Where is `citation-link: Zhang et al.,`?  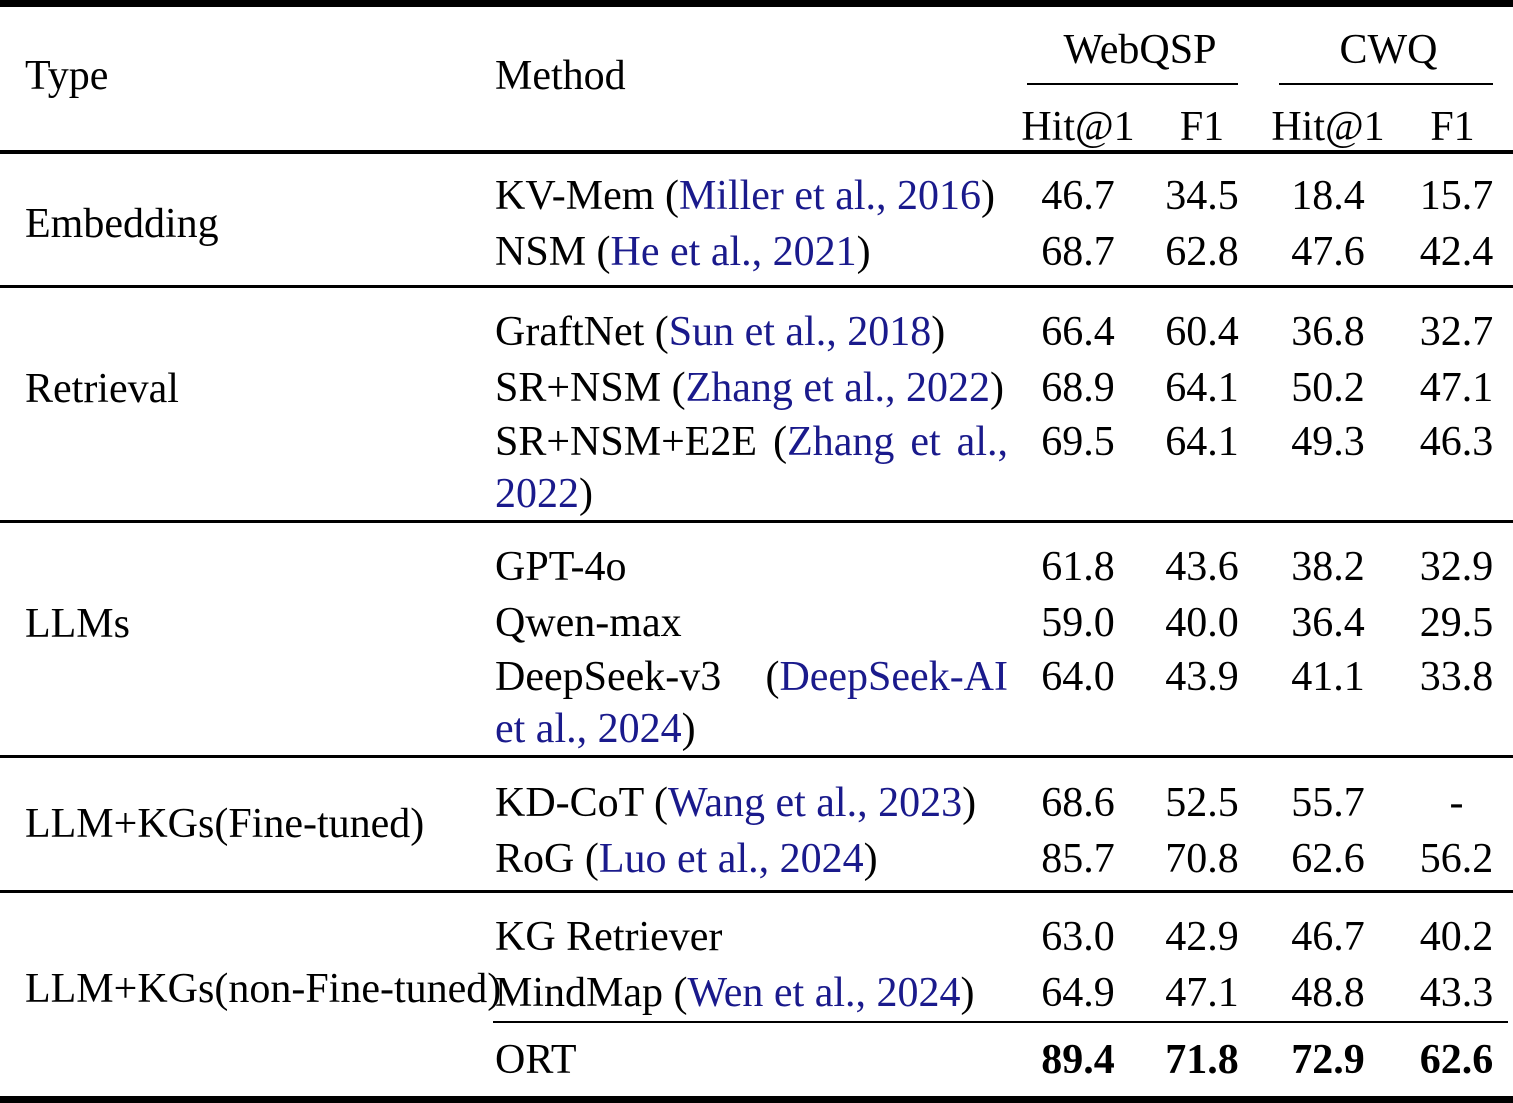 citation-link: Zhang et al., is located at coordinates (897, 442).